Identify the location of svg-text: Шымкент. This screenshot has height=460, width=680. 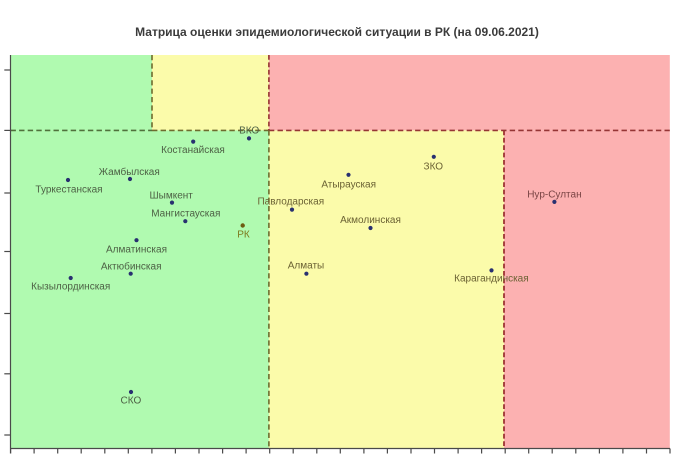
(172, 196).